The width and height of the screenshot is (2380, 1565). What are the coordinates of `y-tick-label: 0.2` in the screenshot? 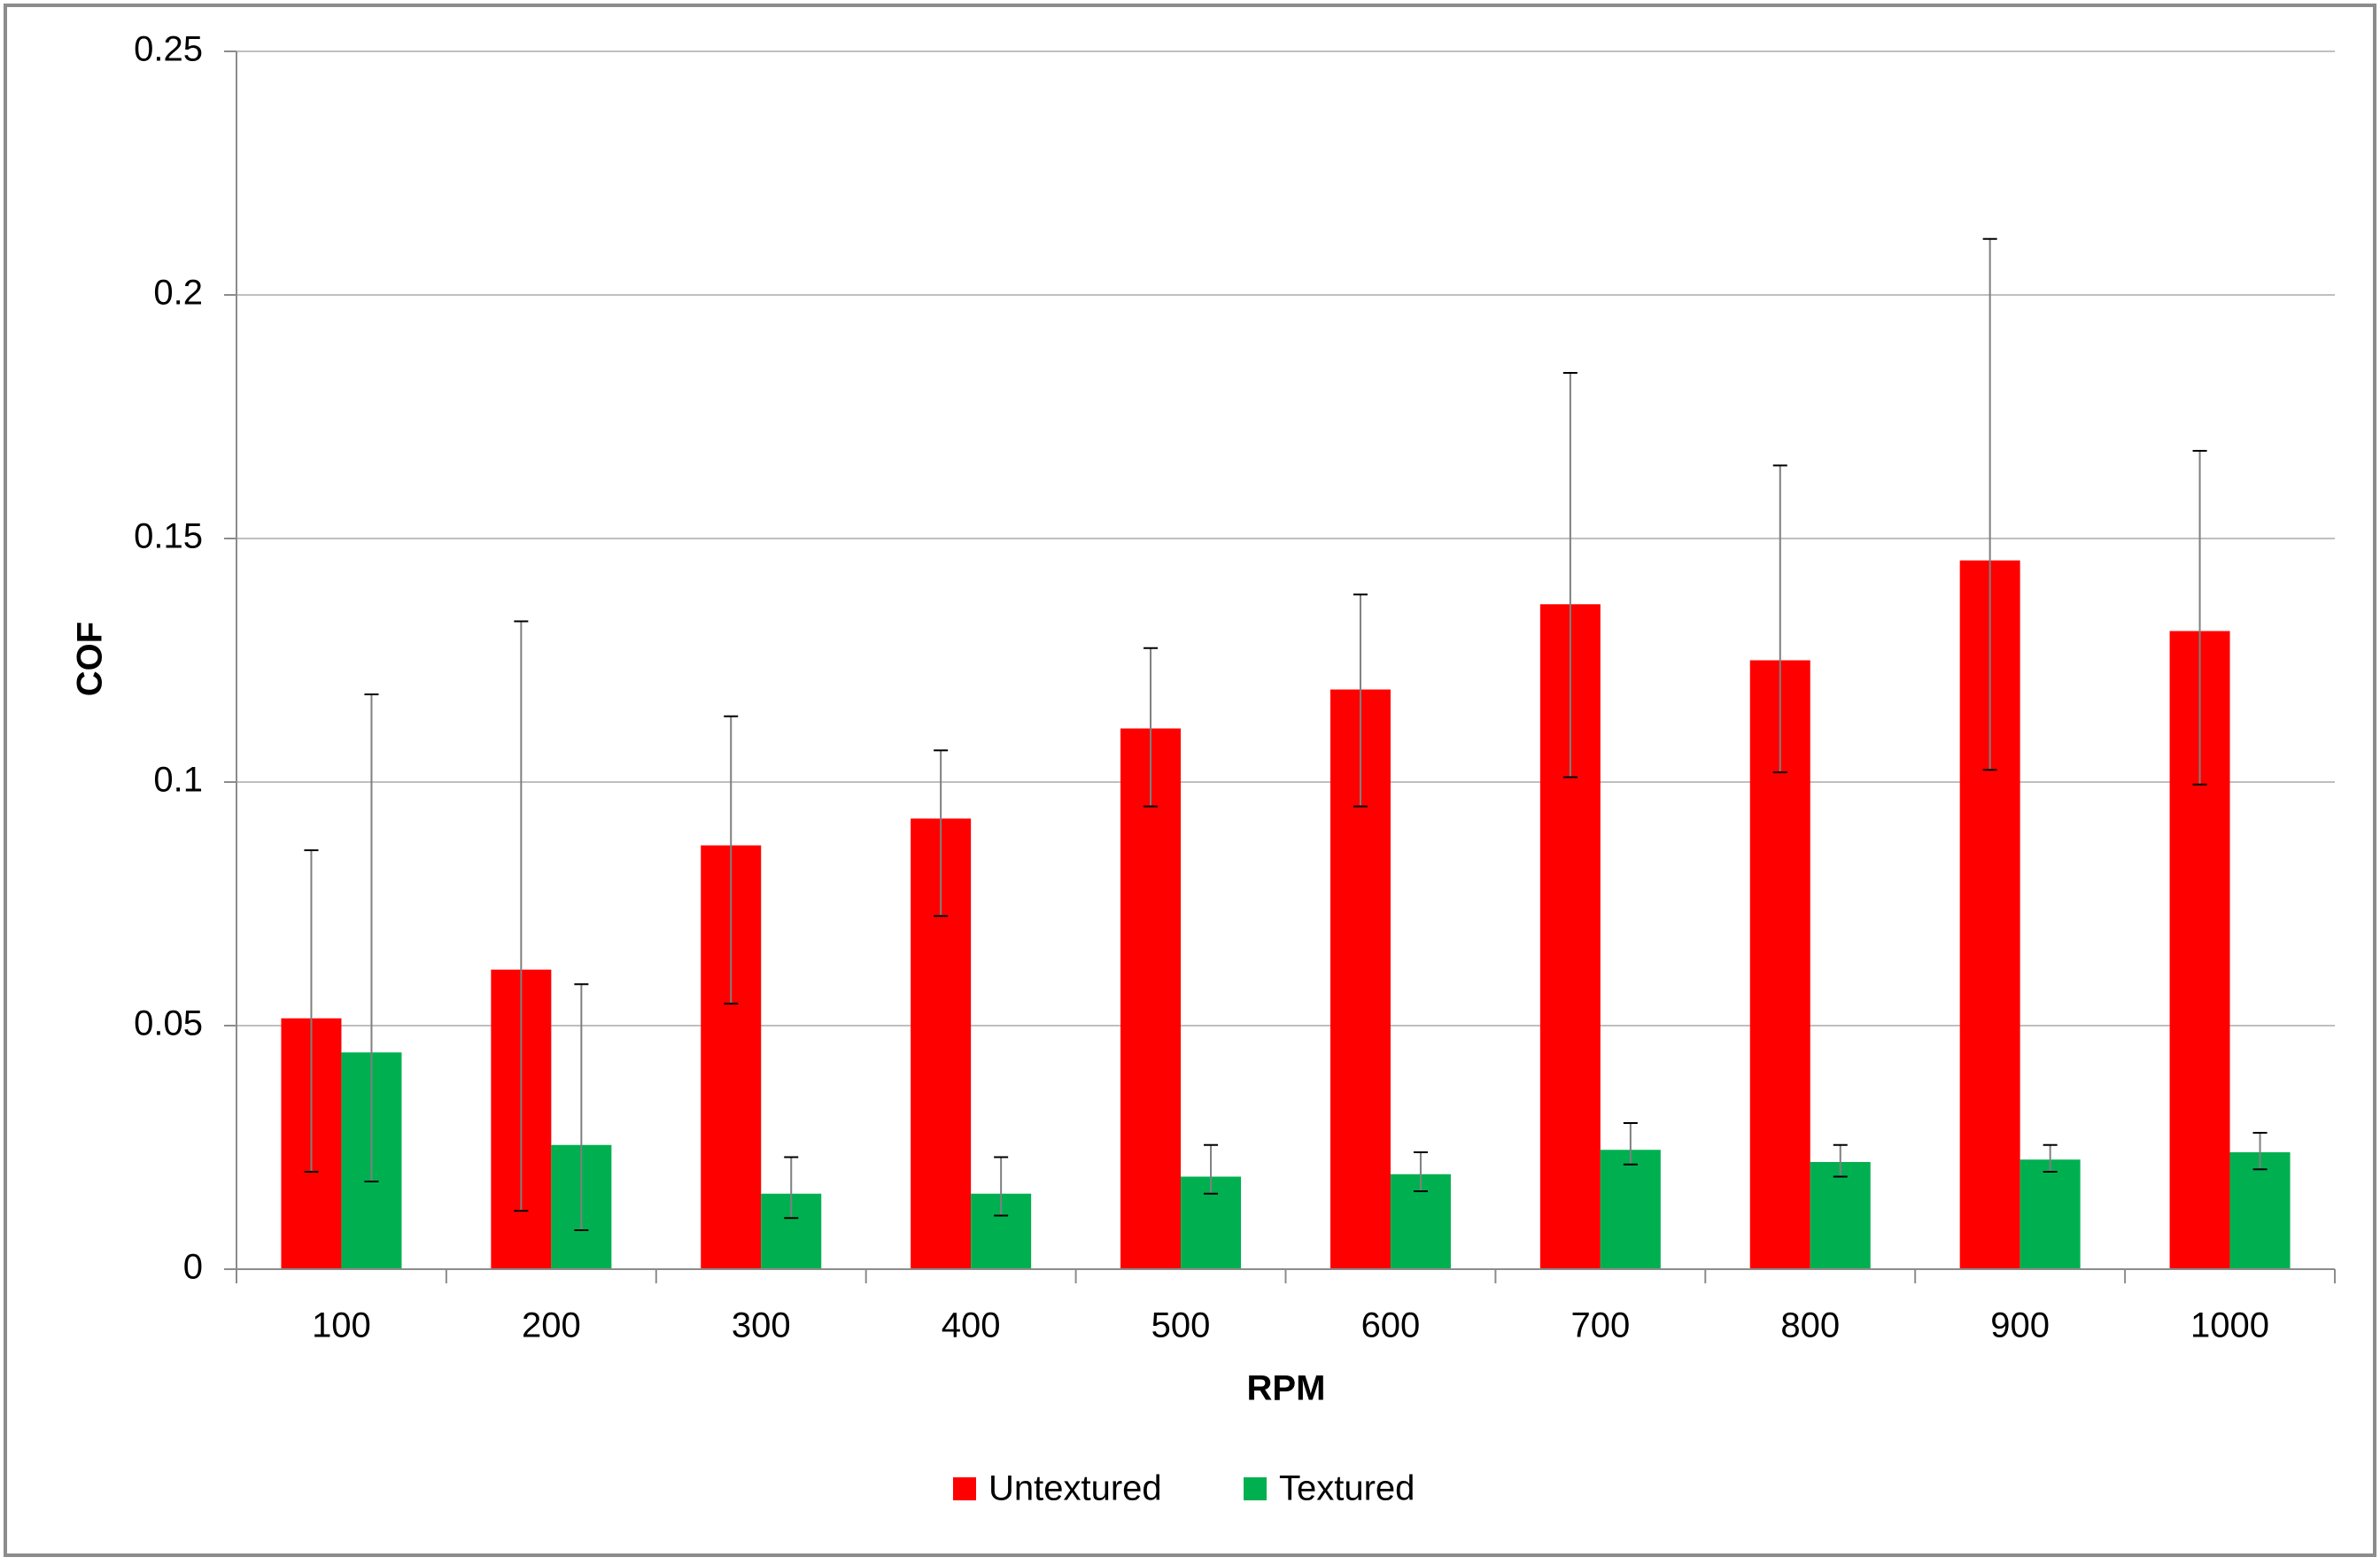 It's located at (178, 293).